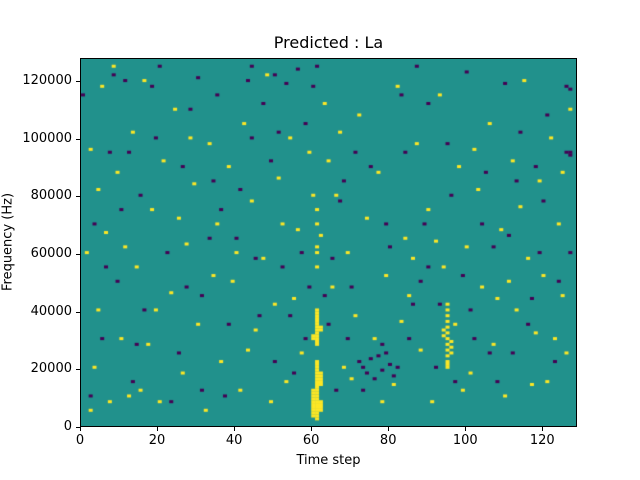  What do you see at coordinates (80, 440) in the screenshot?
I see `x-tick-label: 0` at bounding box center [80, 440].